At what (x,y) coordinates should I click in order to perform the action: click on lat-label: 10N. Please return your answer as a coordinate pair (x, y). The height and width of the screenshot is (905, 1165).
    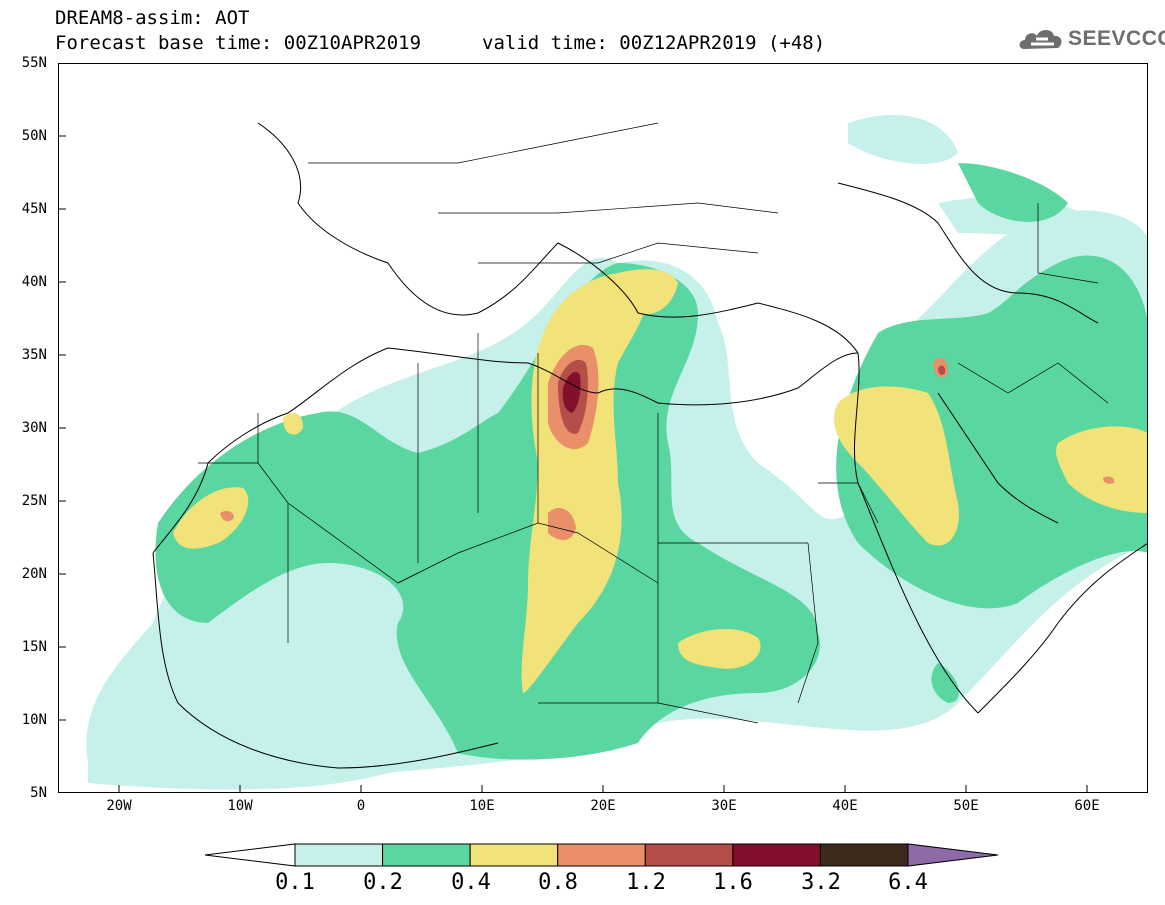
    Looking at the image, I should click on (34, 720).